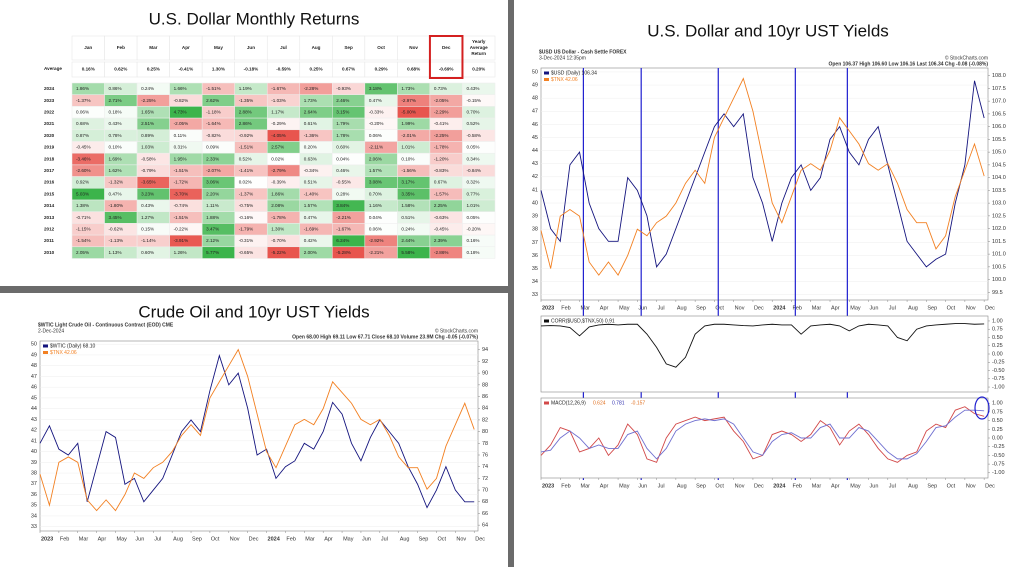 The height and width of the screenshot is (567, 1024). I want to click on cell-value: 0.02%, so click(277, 158).